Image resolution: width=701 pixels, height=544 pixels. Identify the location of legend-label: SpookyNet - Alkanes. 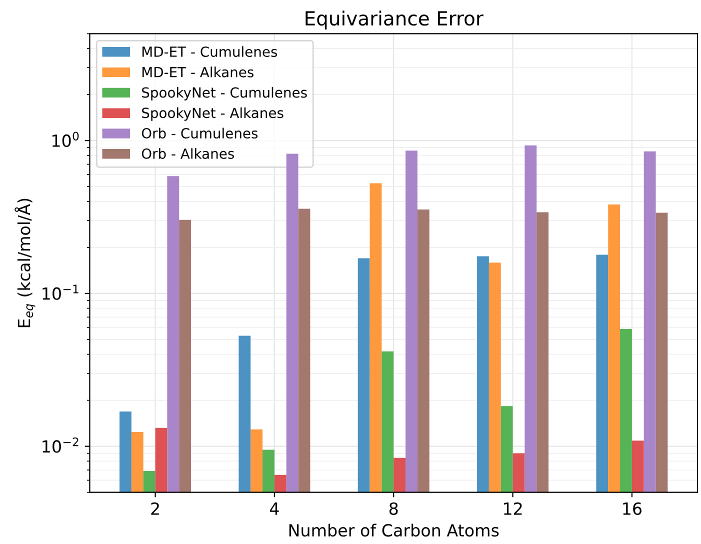
(213, 114).